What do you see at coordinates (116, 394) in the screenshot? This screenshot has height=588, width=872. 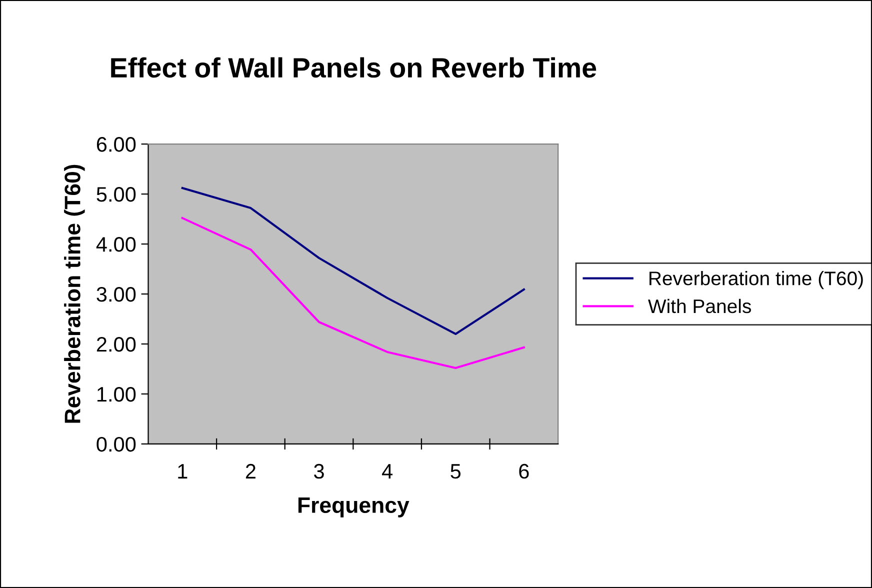 I see `y-tick-label: 1.00` at bounding box center [116, 394].